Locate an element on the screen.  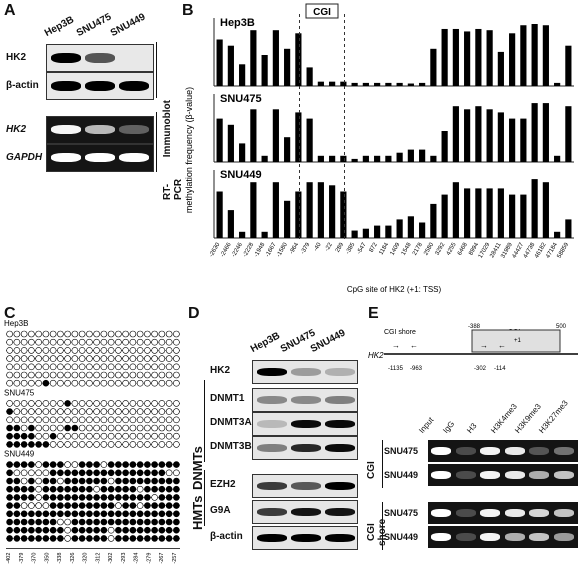
blot-label: β-actin is located at coordinates (226, 536).